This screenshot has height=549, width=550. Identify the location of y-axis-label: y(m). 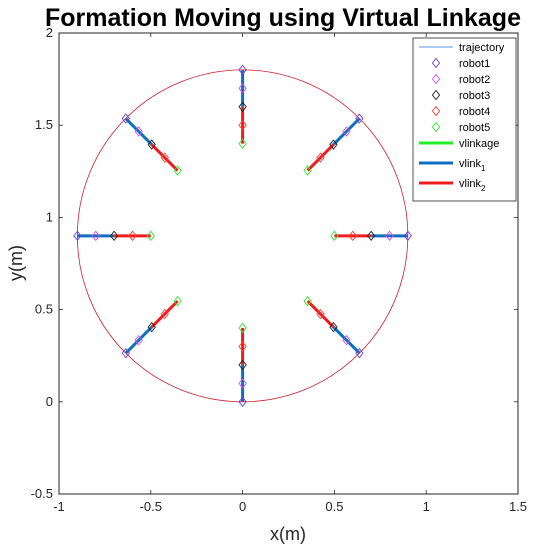
(16, 263).